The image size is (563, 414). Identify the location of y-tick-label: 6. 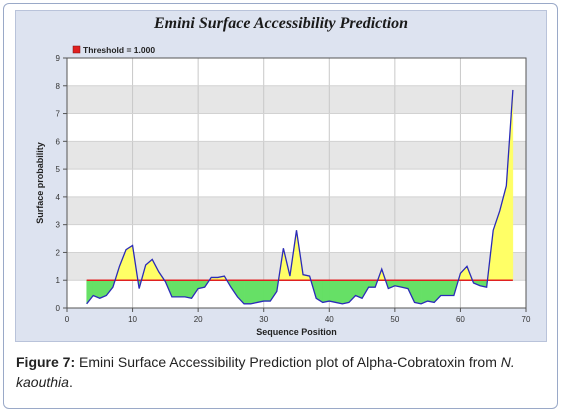
(58, 141).